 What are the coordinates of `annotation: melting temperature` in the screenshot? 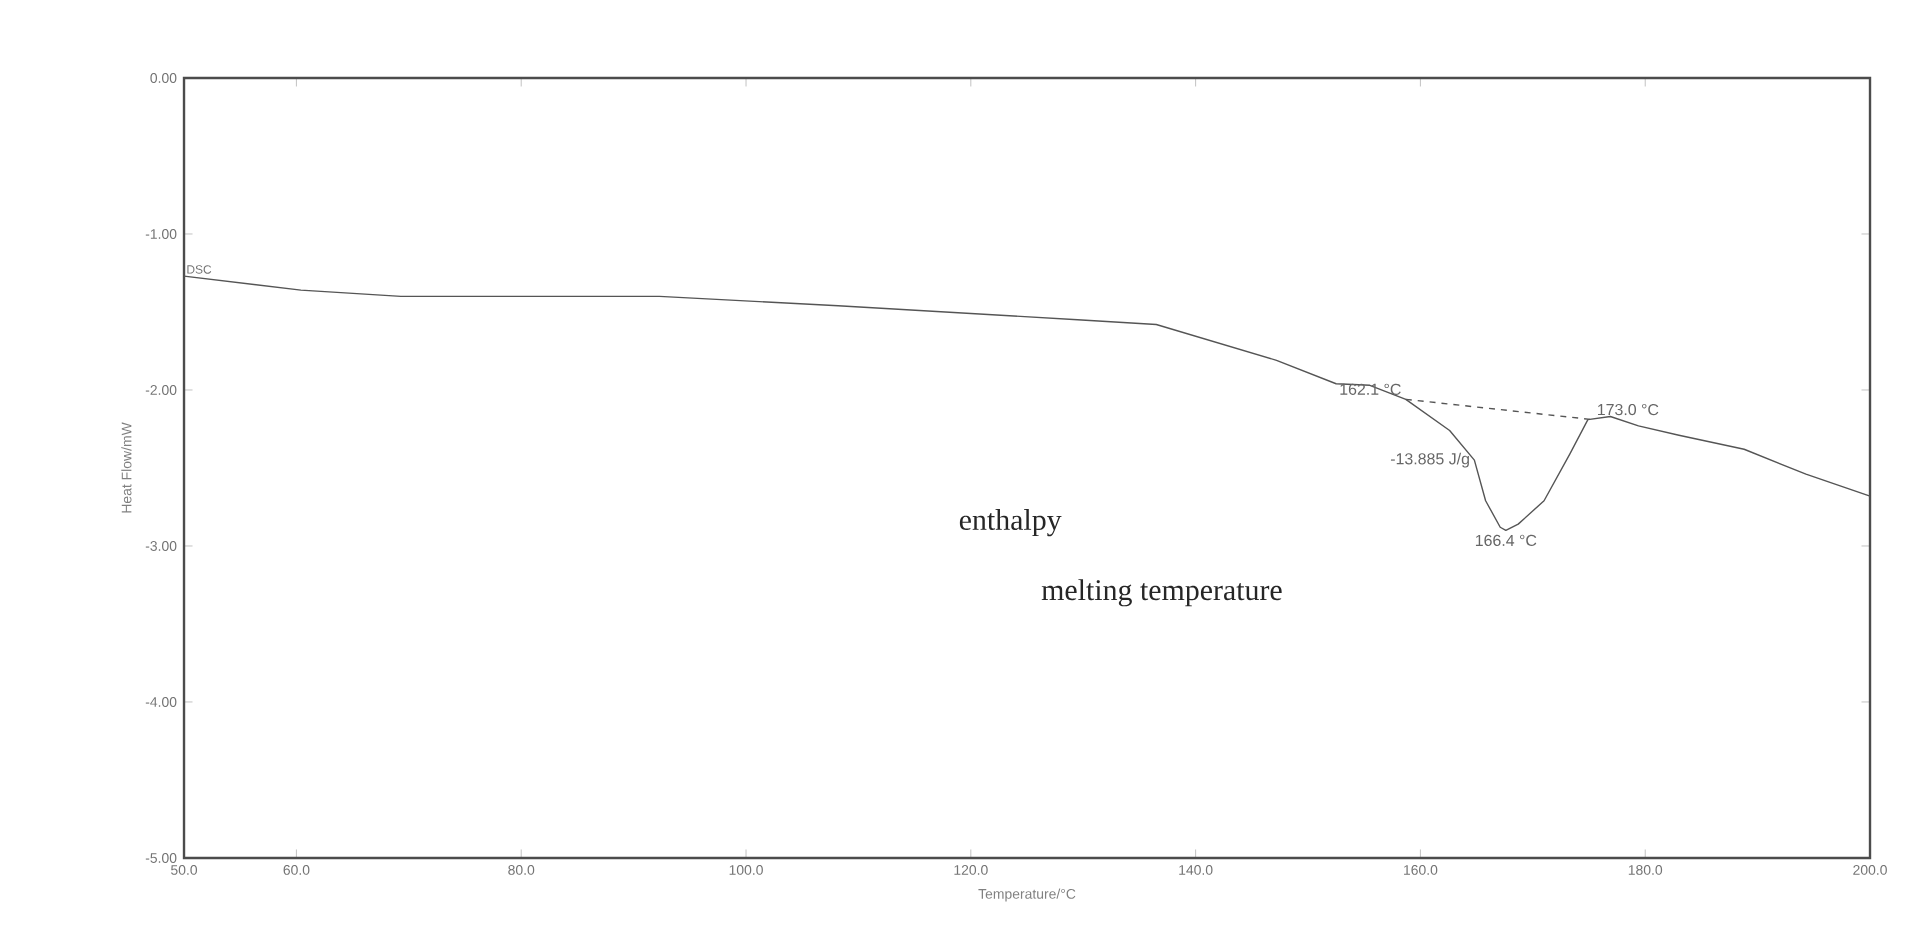 It's located at (1161, 593).